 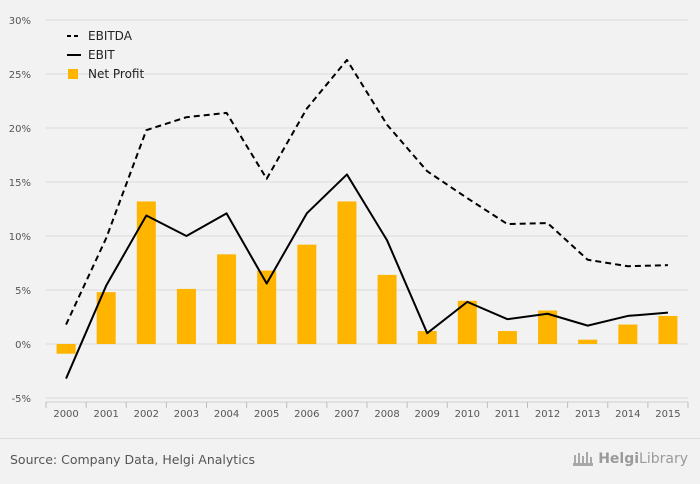 What do you see at coordinates (23, 345) in the screenshot?
I see `y-tick-label: 0%` at bounding box center [23, 345].